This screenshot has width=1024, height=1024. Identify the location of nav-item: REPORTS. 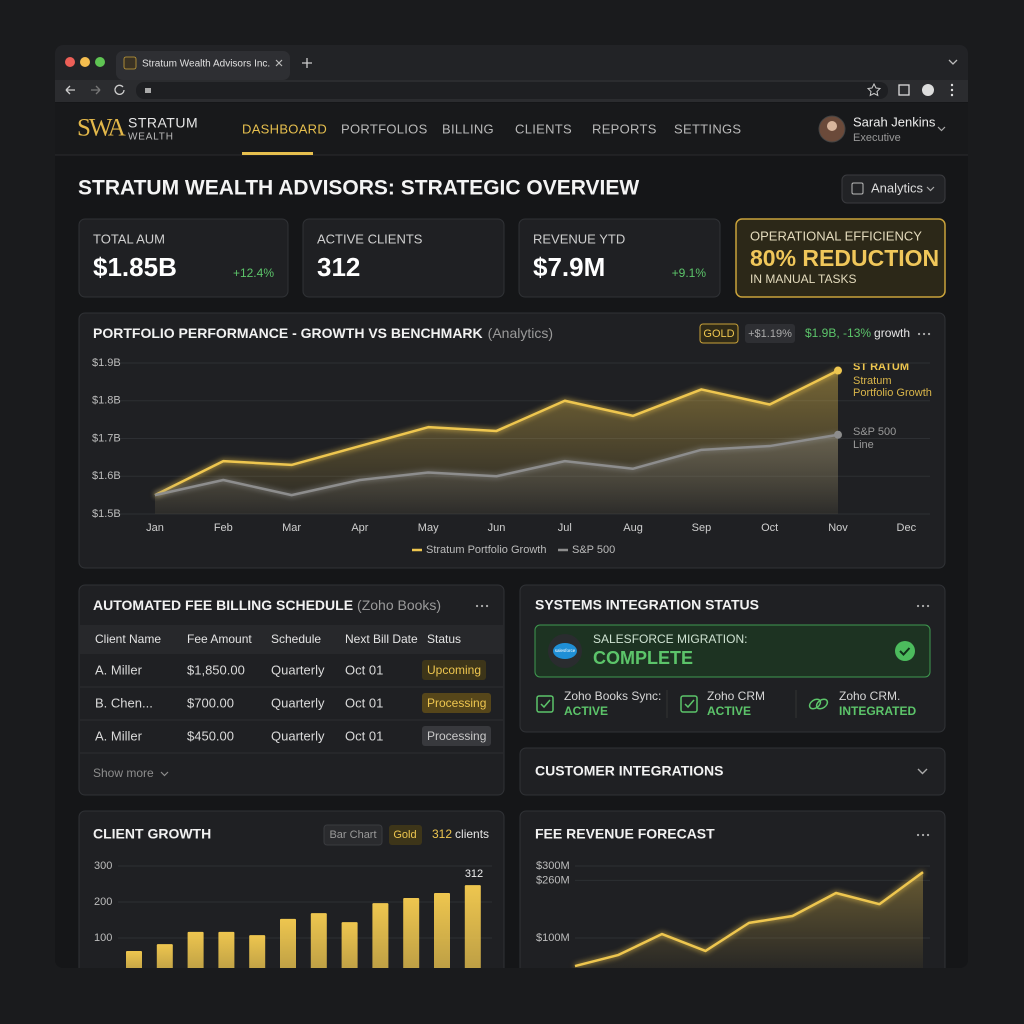
(624, 128).